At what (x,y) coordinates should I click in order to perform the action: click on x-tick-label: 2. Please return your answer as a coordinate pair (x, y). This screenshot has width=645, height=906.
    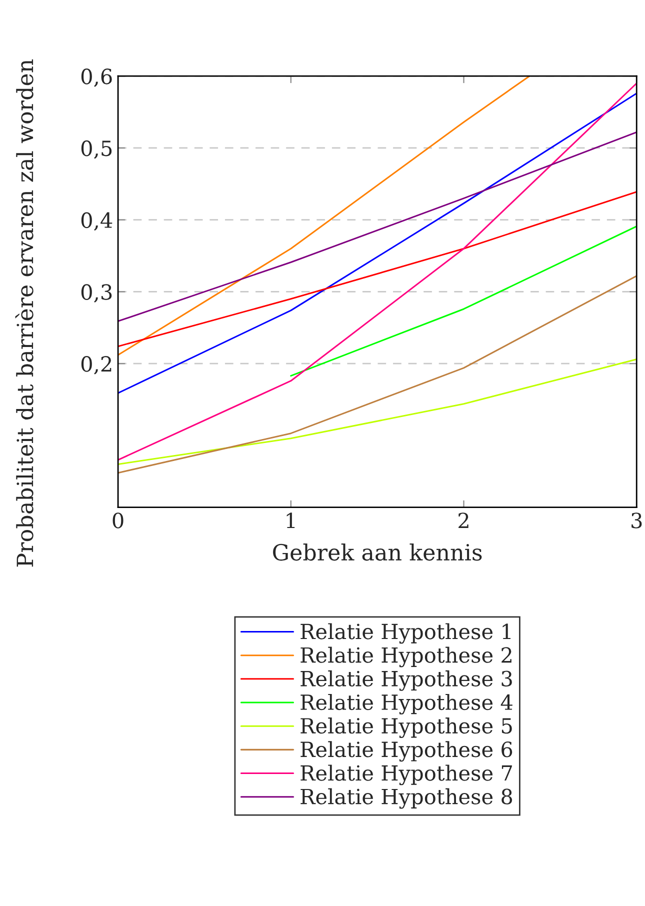
    Looking at the image, I should click on (463, 520).